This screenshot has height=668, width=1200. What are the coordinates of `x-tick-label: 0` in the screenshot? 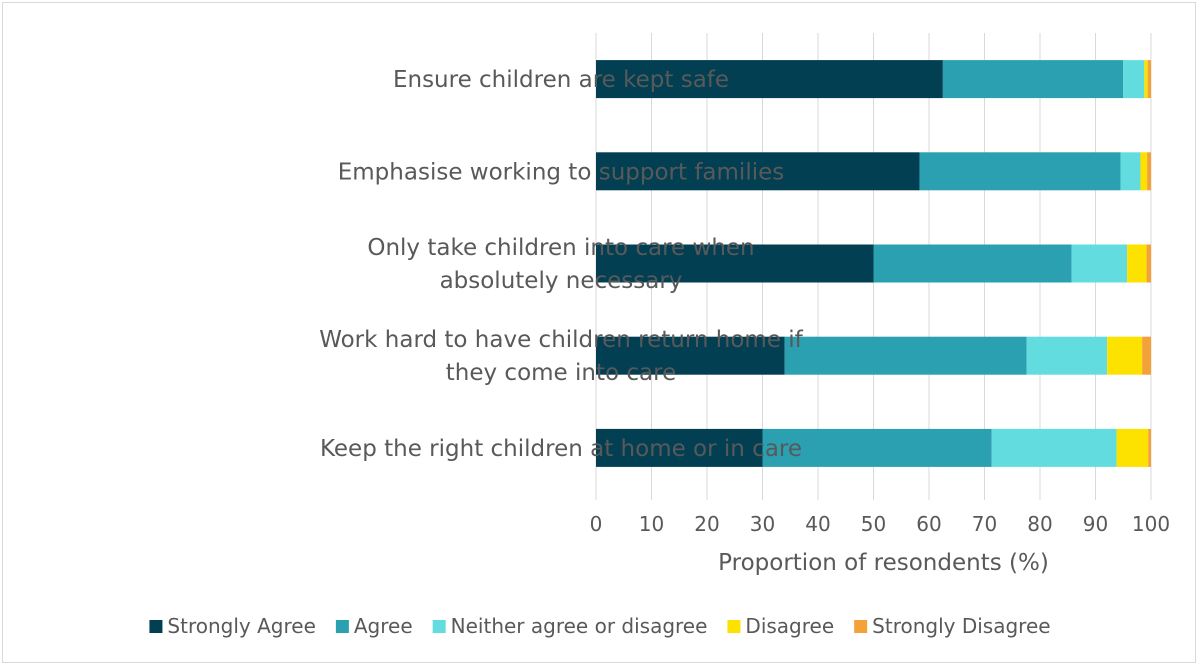 It's located at (596, 524).